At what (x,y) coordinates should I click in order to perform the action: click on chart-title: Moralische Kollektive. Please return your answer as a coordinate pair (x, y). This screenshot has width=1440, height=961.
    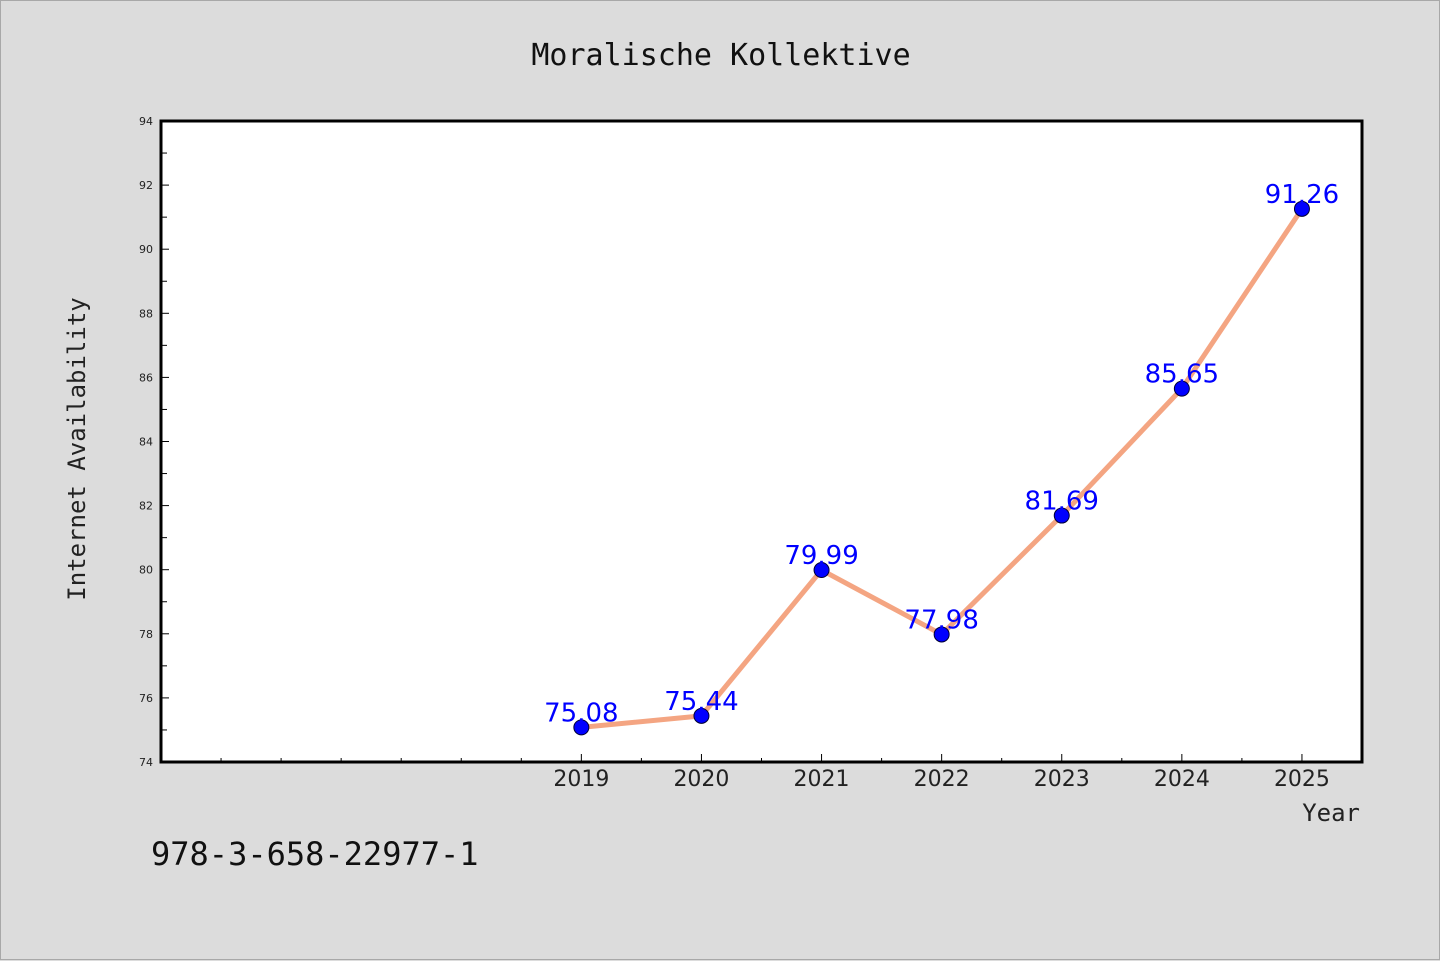
    Looking at the image, I should click on (720, 55).